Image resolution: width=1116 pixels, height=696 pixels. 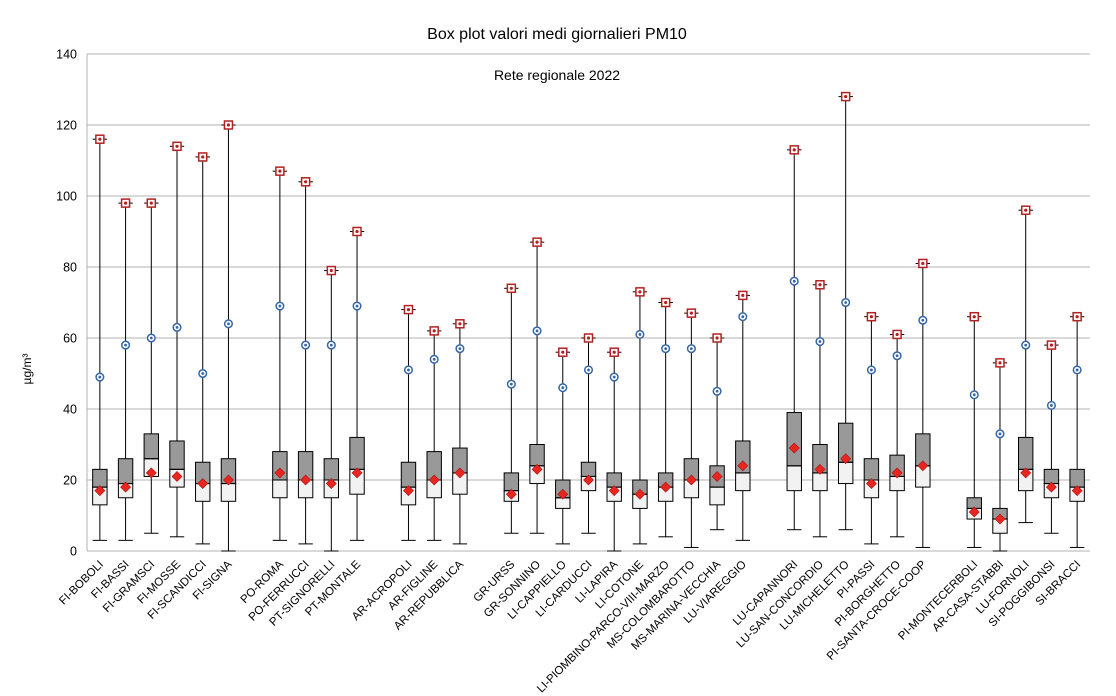 What do you see at coordinates (151, 366) in the screenshot?
I see `box-fi-gramsci` at bounding box center [151, 366].